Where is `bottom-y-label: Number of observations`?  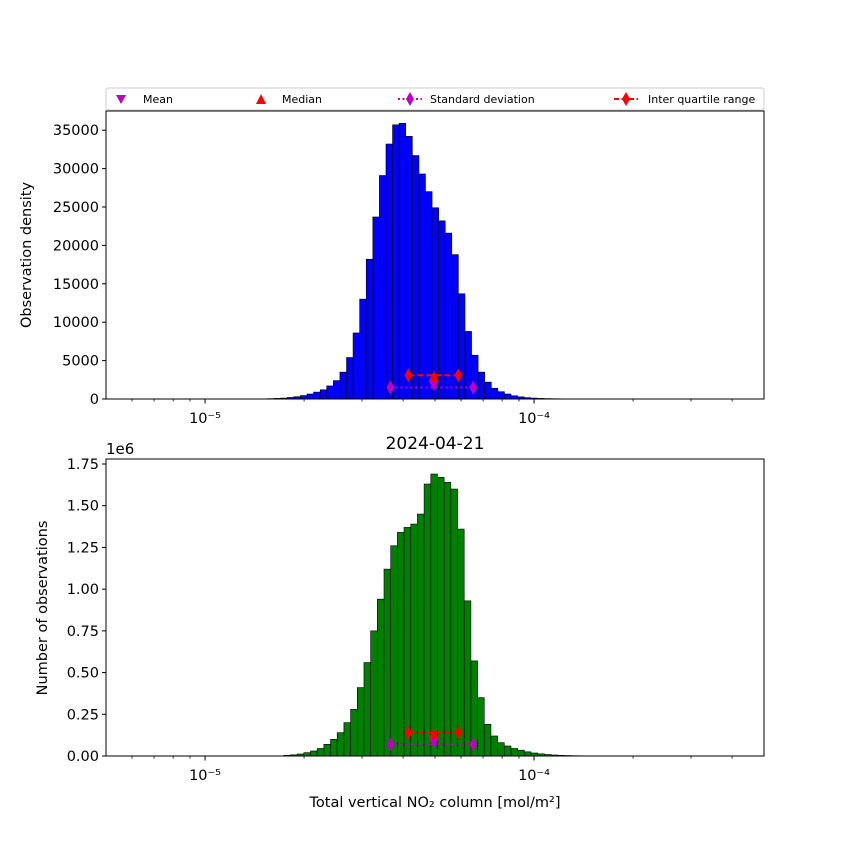 bottom-y-label: Number of observations is located at coordinates (43, 608).